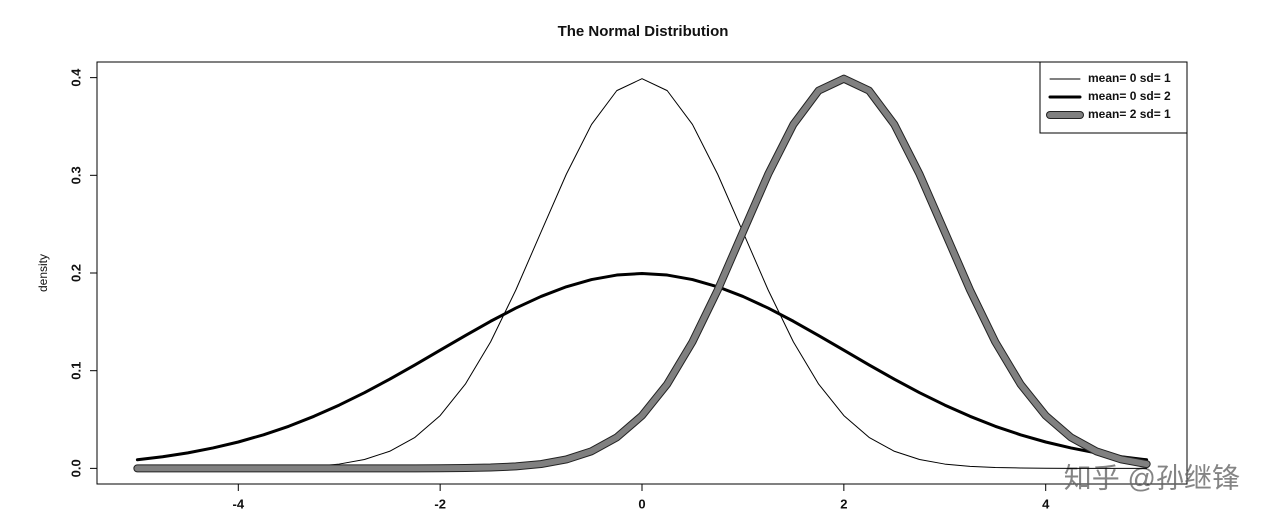 The width and height of the screenshot is (1272, 529). Describe the element at coordinates (75, 468) in the screenshot. I see `y-tick-label: 0.0` at that location.